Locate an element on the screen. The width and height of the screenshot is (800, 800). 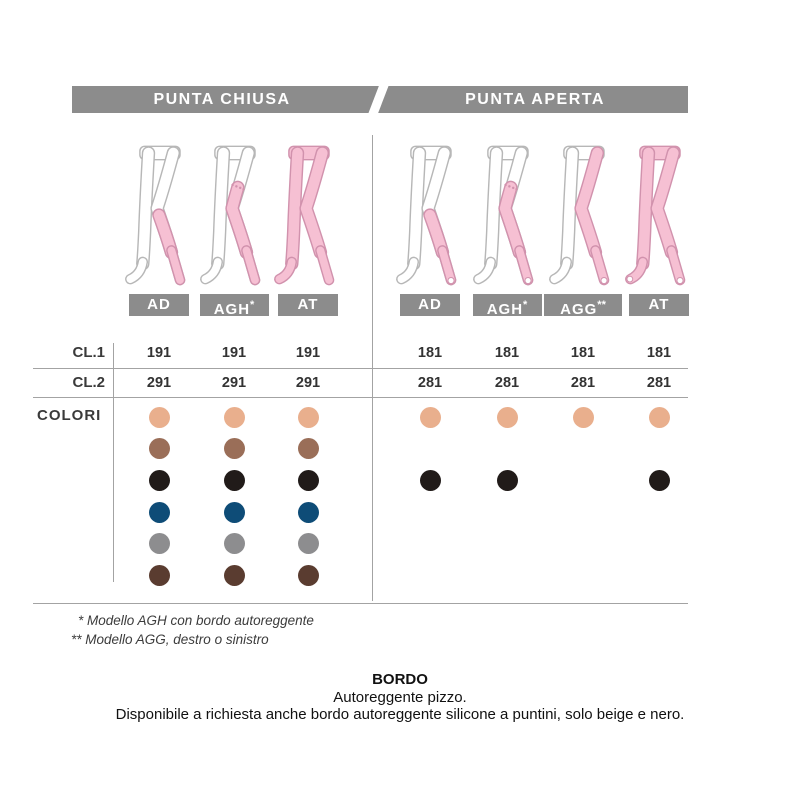
model-label-agh-open: AGH* is located at coordinates (507, 306).